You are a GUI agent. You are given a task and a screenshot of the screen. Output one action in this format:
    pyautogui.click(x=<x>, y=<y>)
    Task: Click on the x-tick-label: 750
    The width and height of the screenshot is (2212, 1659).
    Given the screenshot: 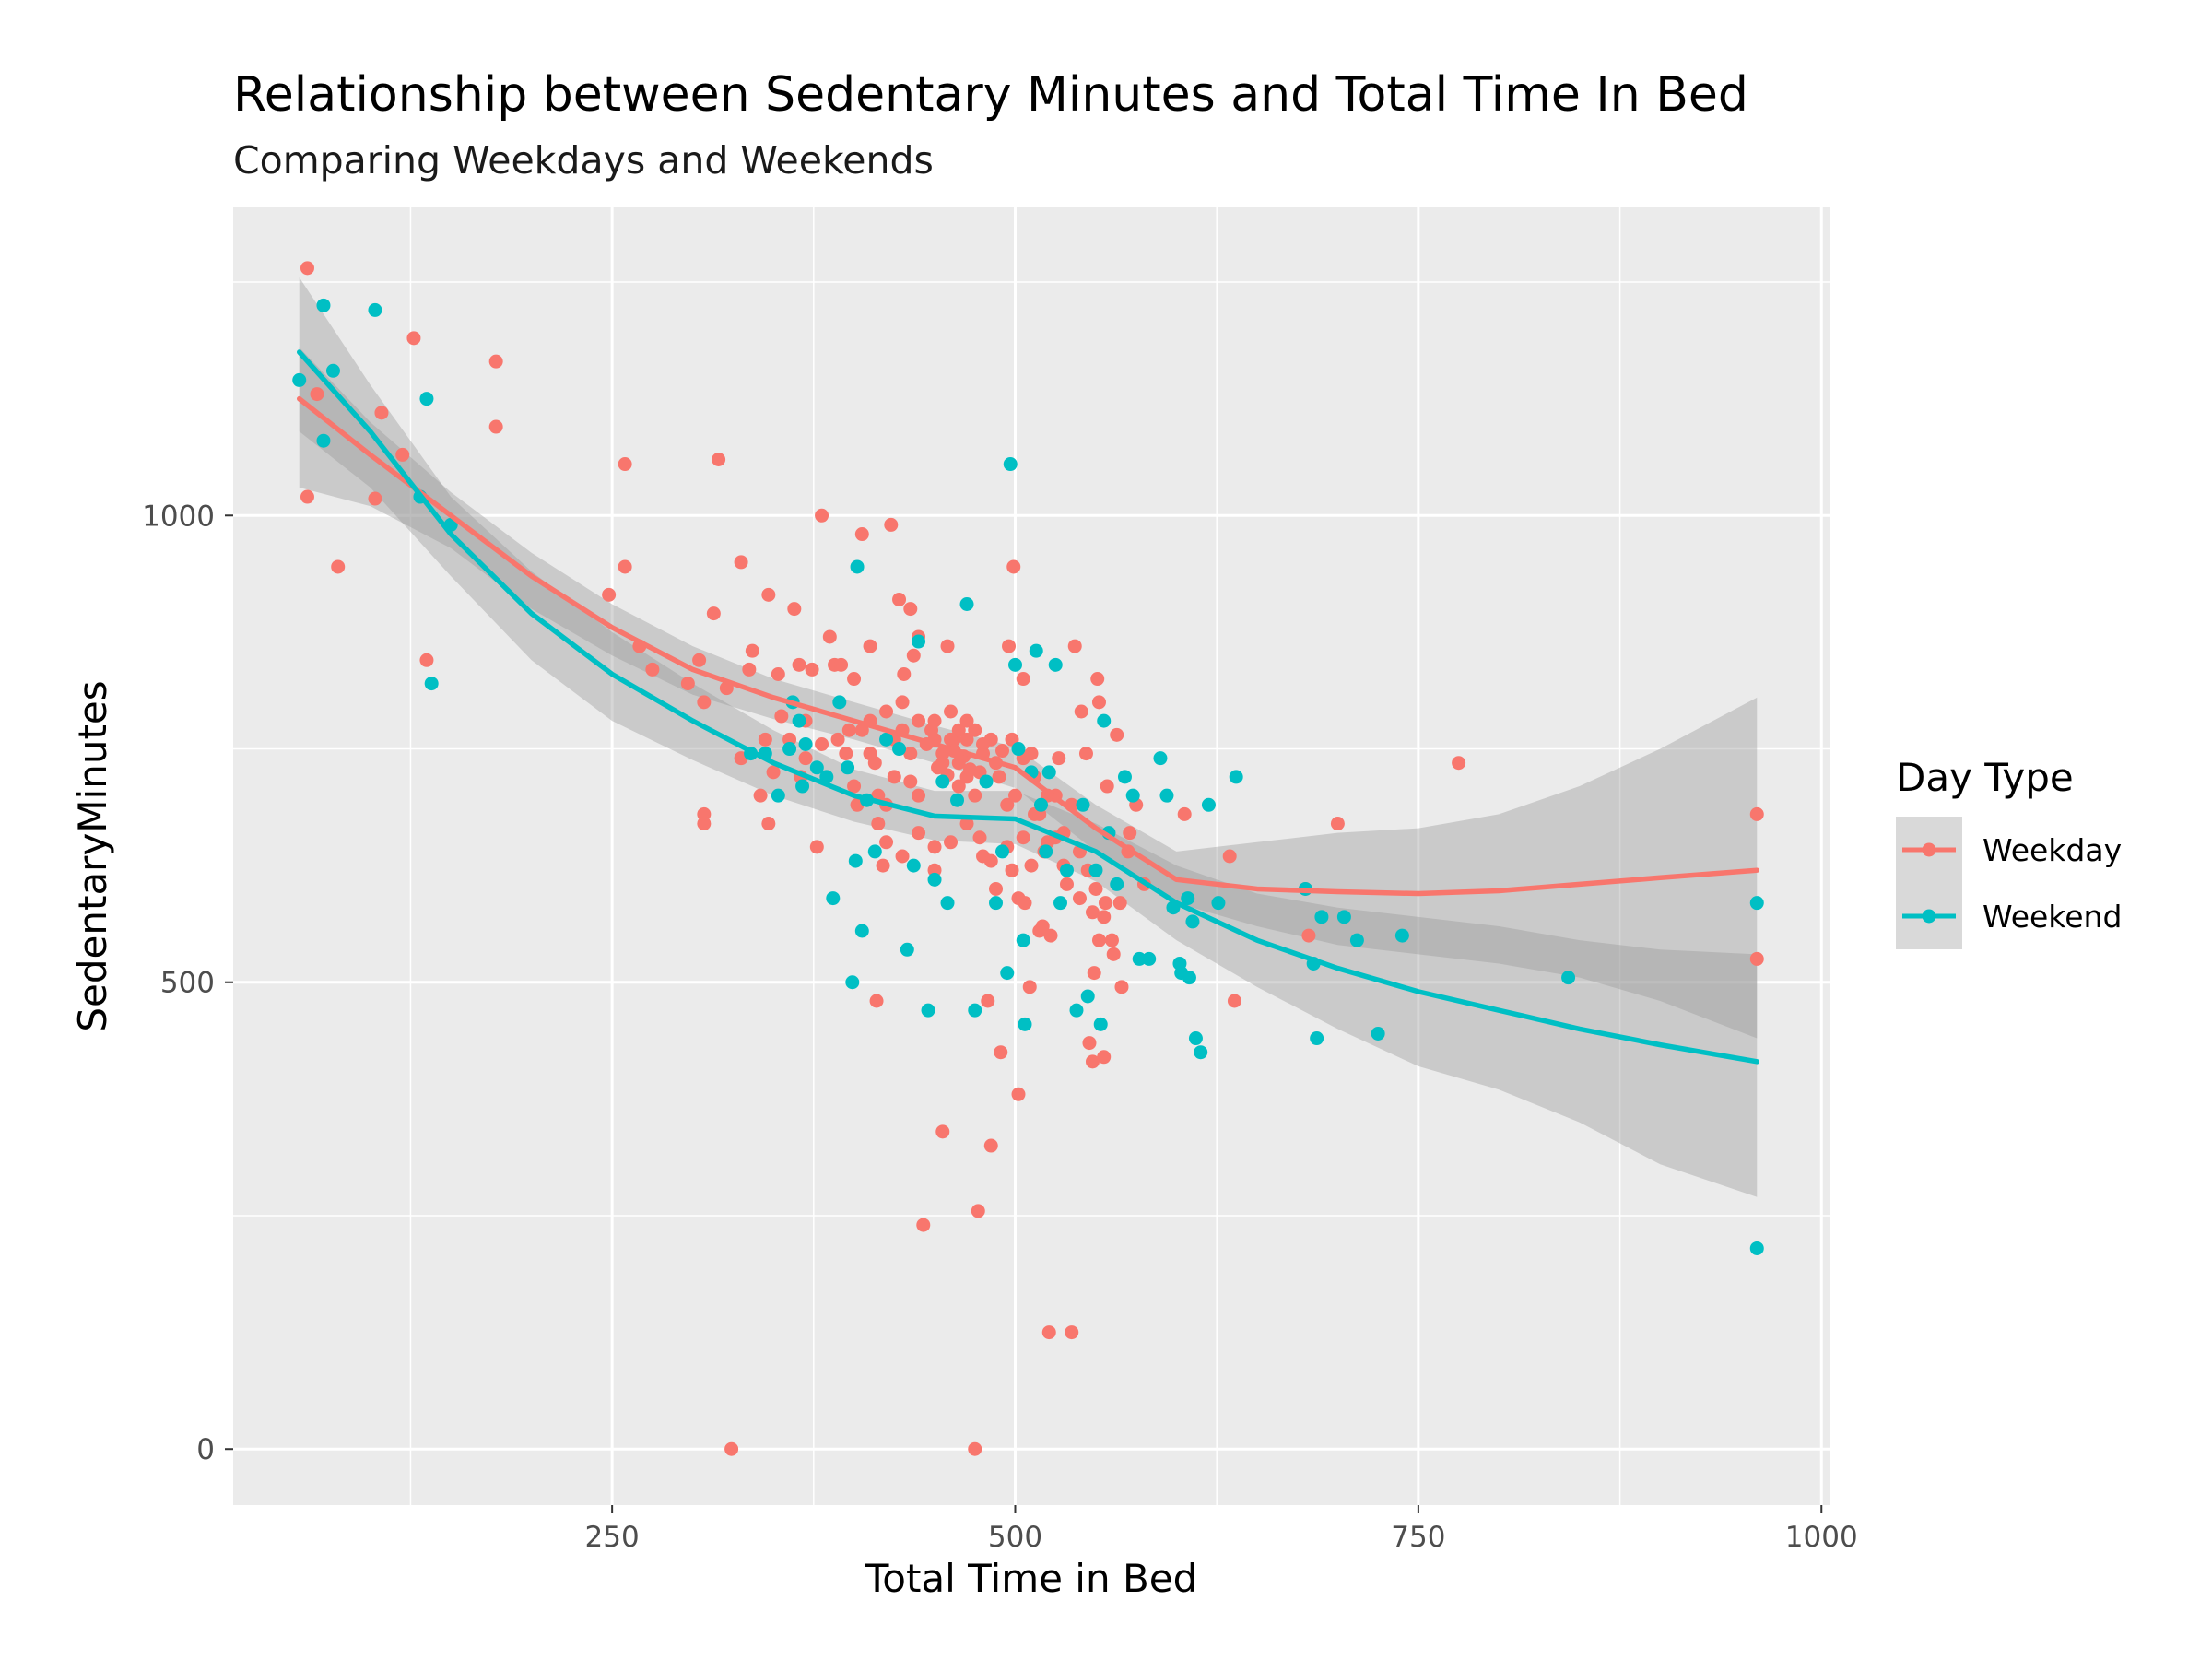 What is the action you would take?
    pyautogui.click(x=1418, y=1537)
    